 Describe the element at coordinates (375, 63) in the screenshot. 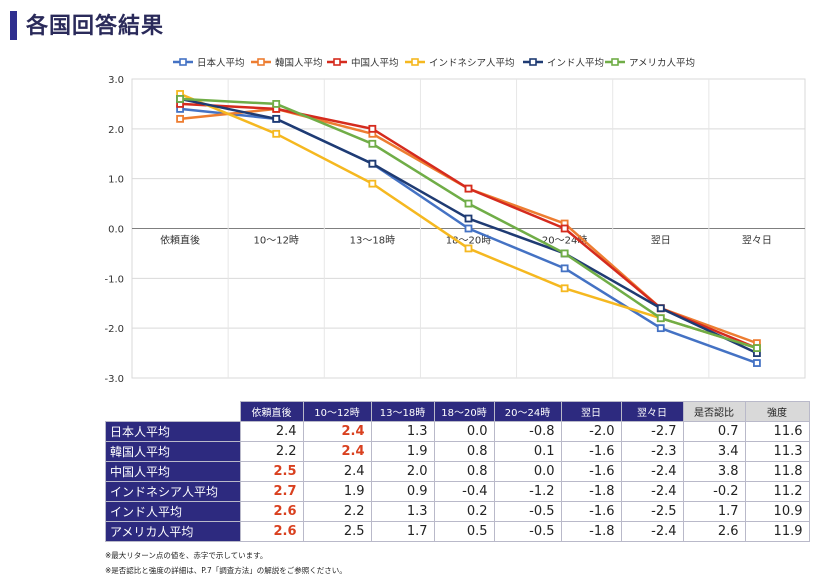

I see `legend-label: 中国人平均` at that location.